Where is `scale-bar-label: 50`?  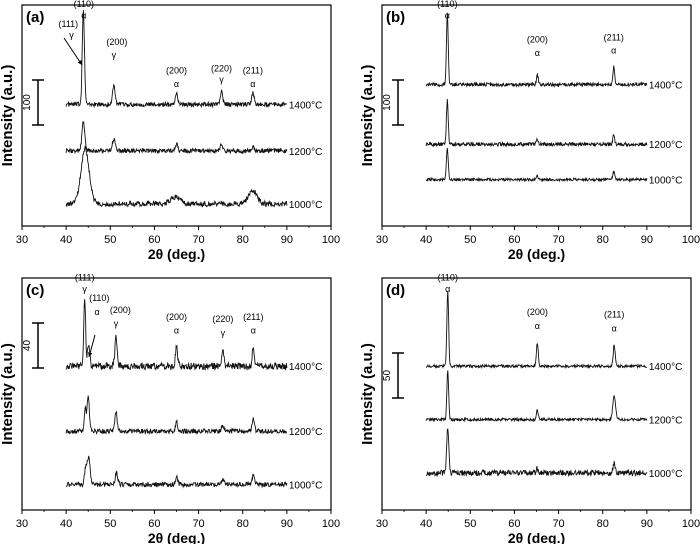 scale-bar-label: 50 is located at coordinates (387, 376).